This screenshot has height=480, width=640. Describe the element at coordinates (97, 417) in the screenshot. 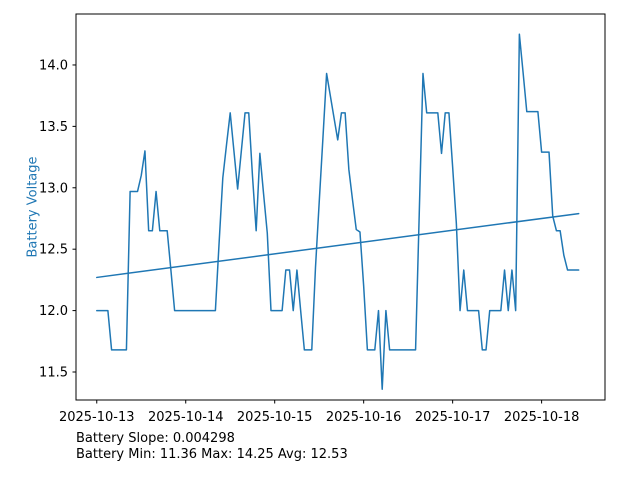

I see `x-tick-label: 2025-10-13` at that location.